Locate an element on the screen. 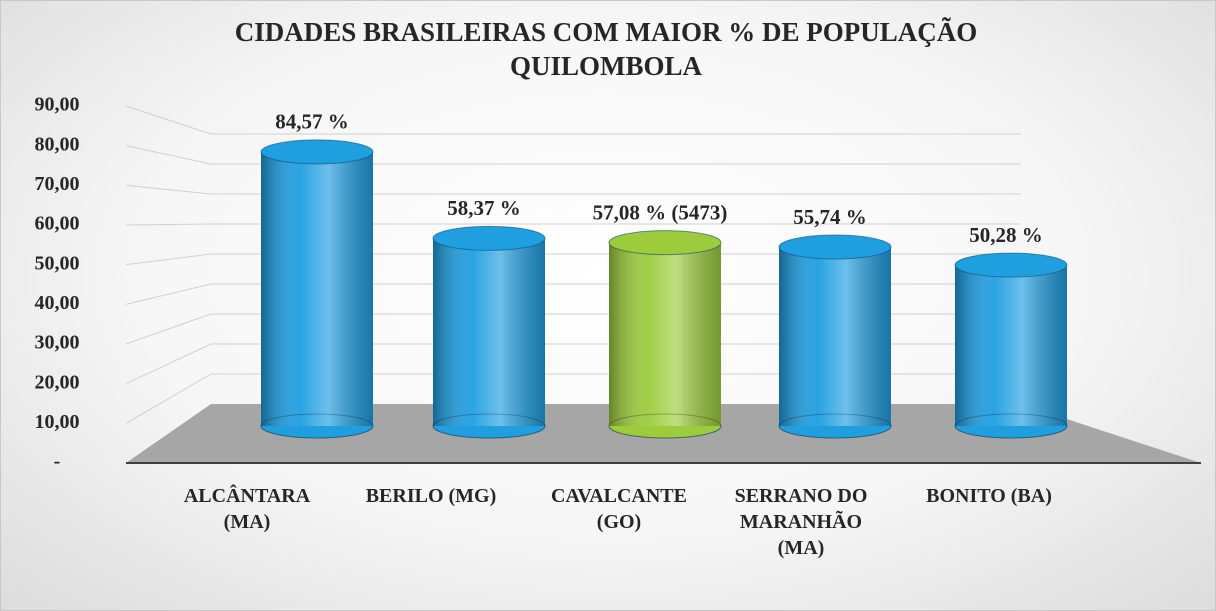 The image size is (1216, 611). value-label: 58,37 % is located at coordinates (484, 208).